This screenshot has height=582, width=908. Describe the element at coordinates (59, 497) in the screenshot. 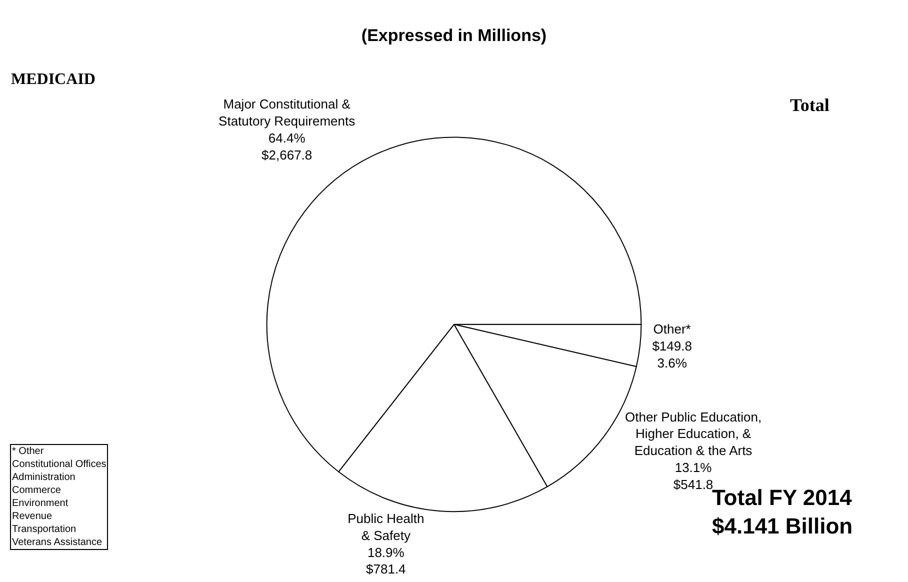

I see `text: * Other Constitutional Offices Administration Commerce Environment Revenue Transportation Veterans Assistance` at that location.